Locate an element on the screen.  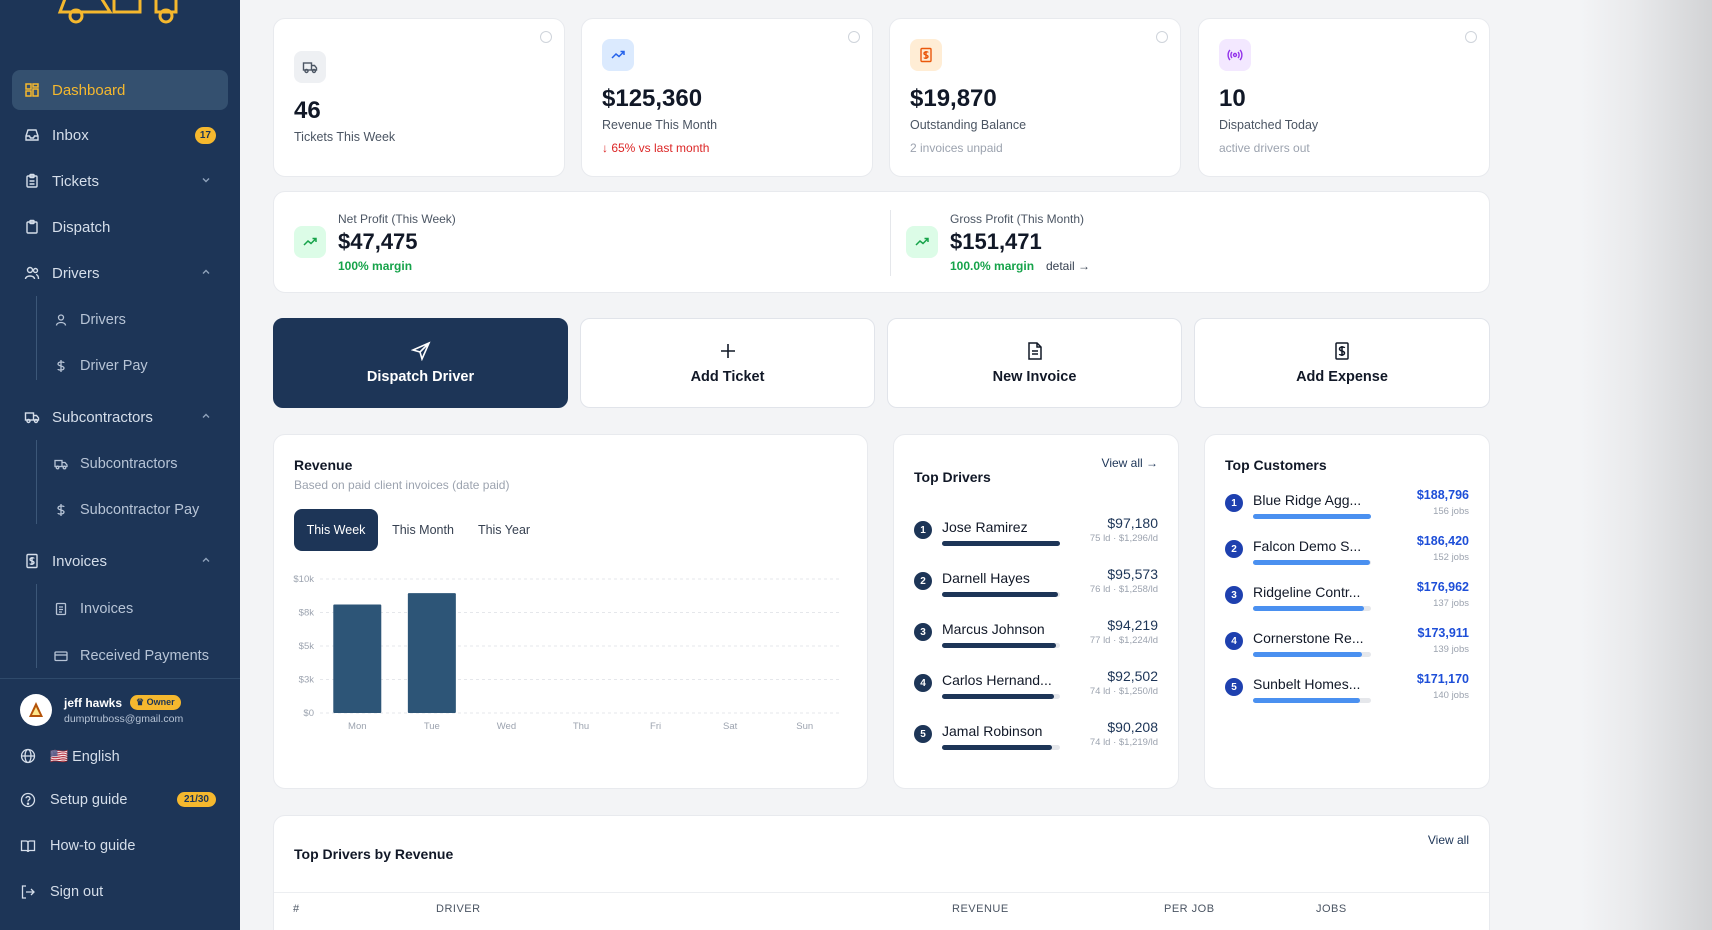
user-icon is located at coordinates (61, 320).